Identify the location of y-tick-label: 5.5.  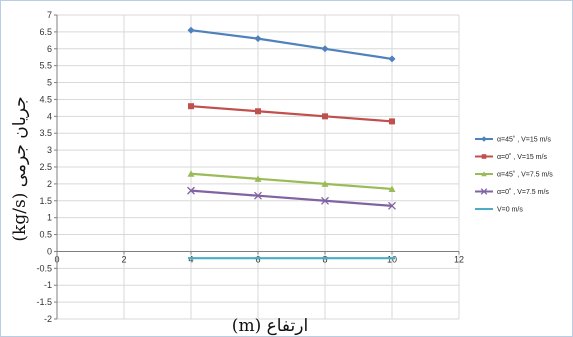
(45, 66).